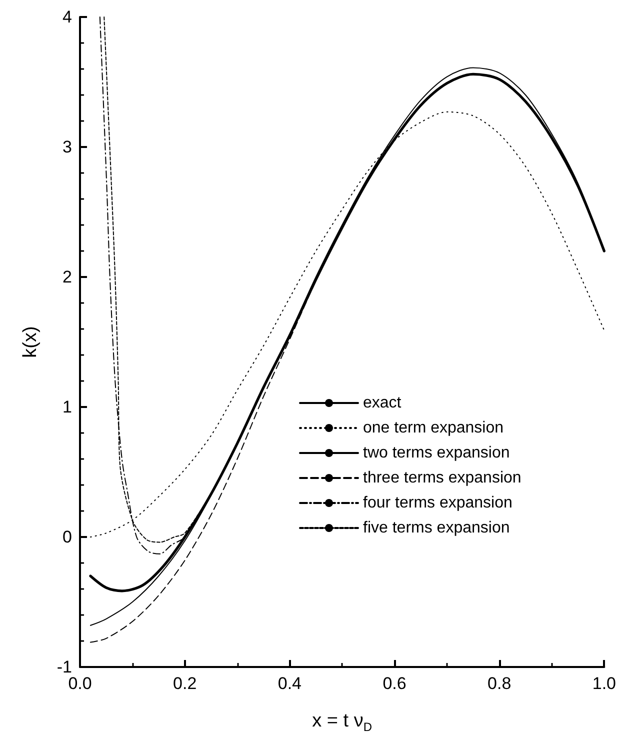 The image size is (619, 741). I want to click on legend-label: four terms expansion, so click(437, 503).